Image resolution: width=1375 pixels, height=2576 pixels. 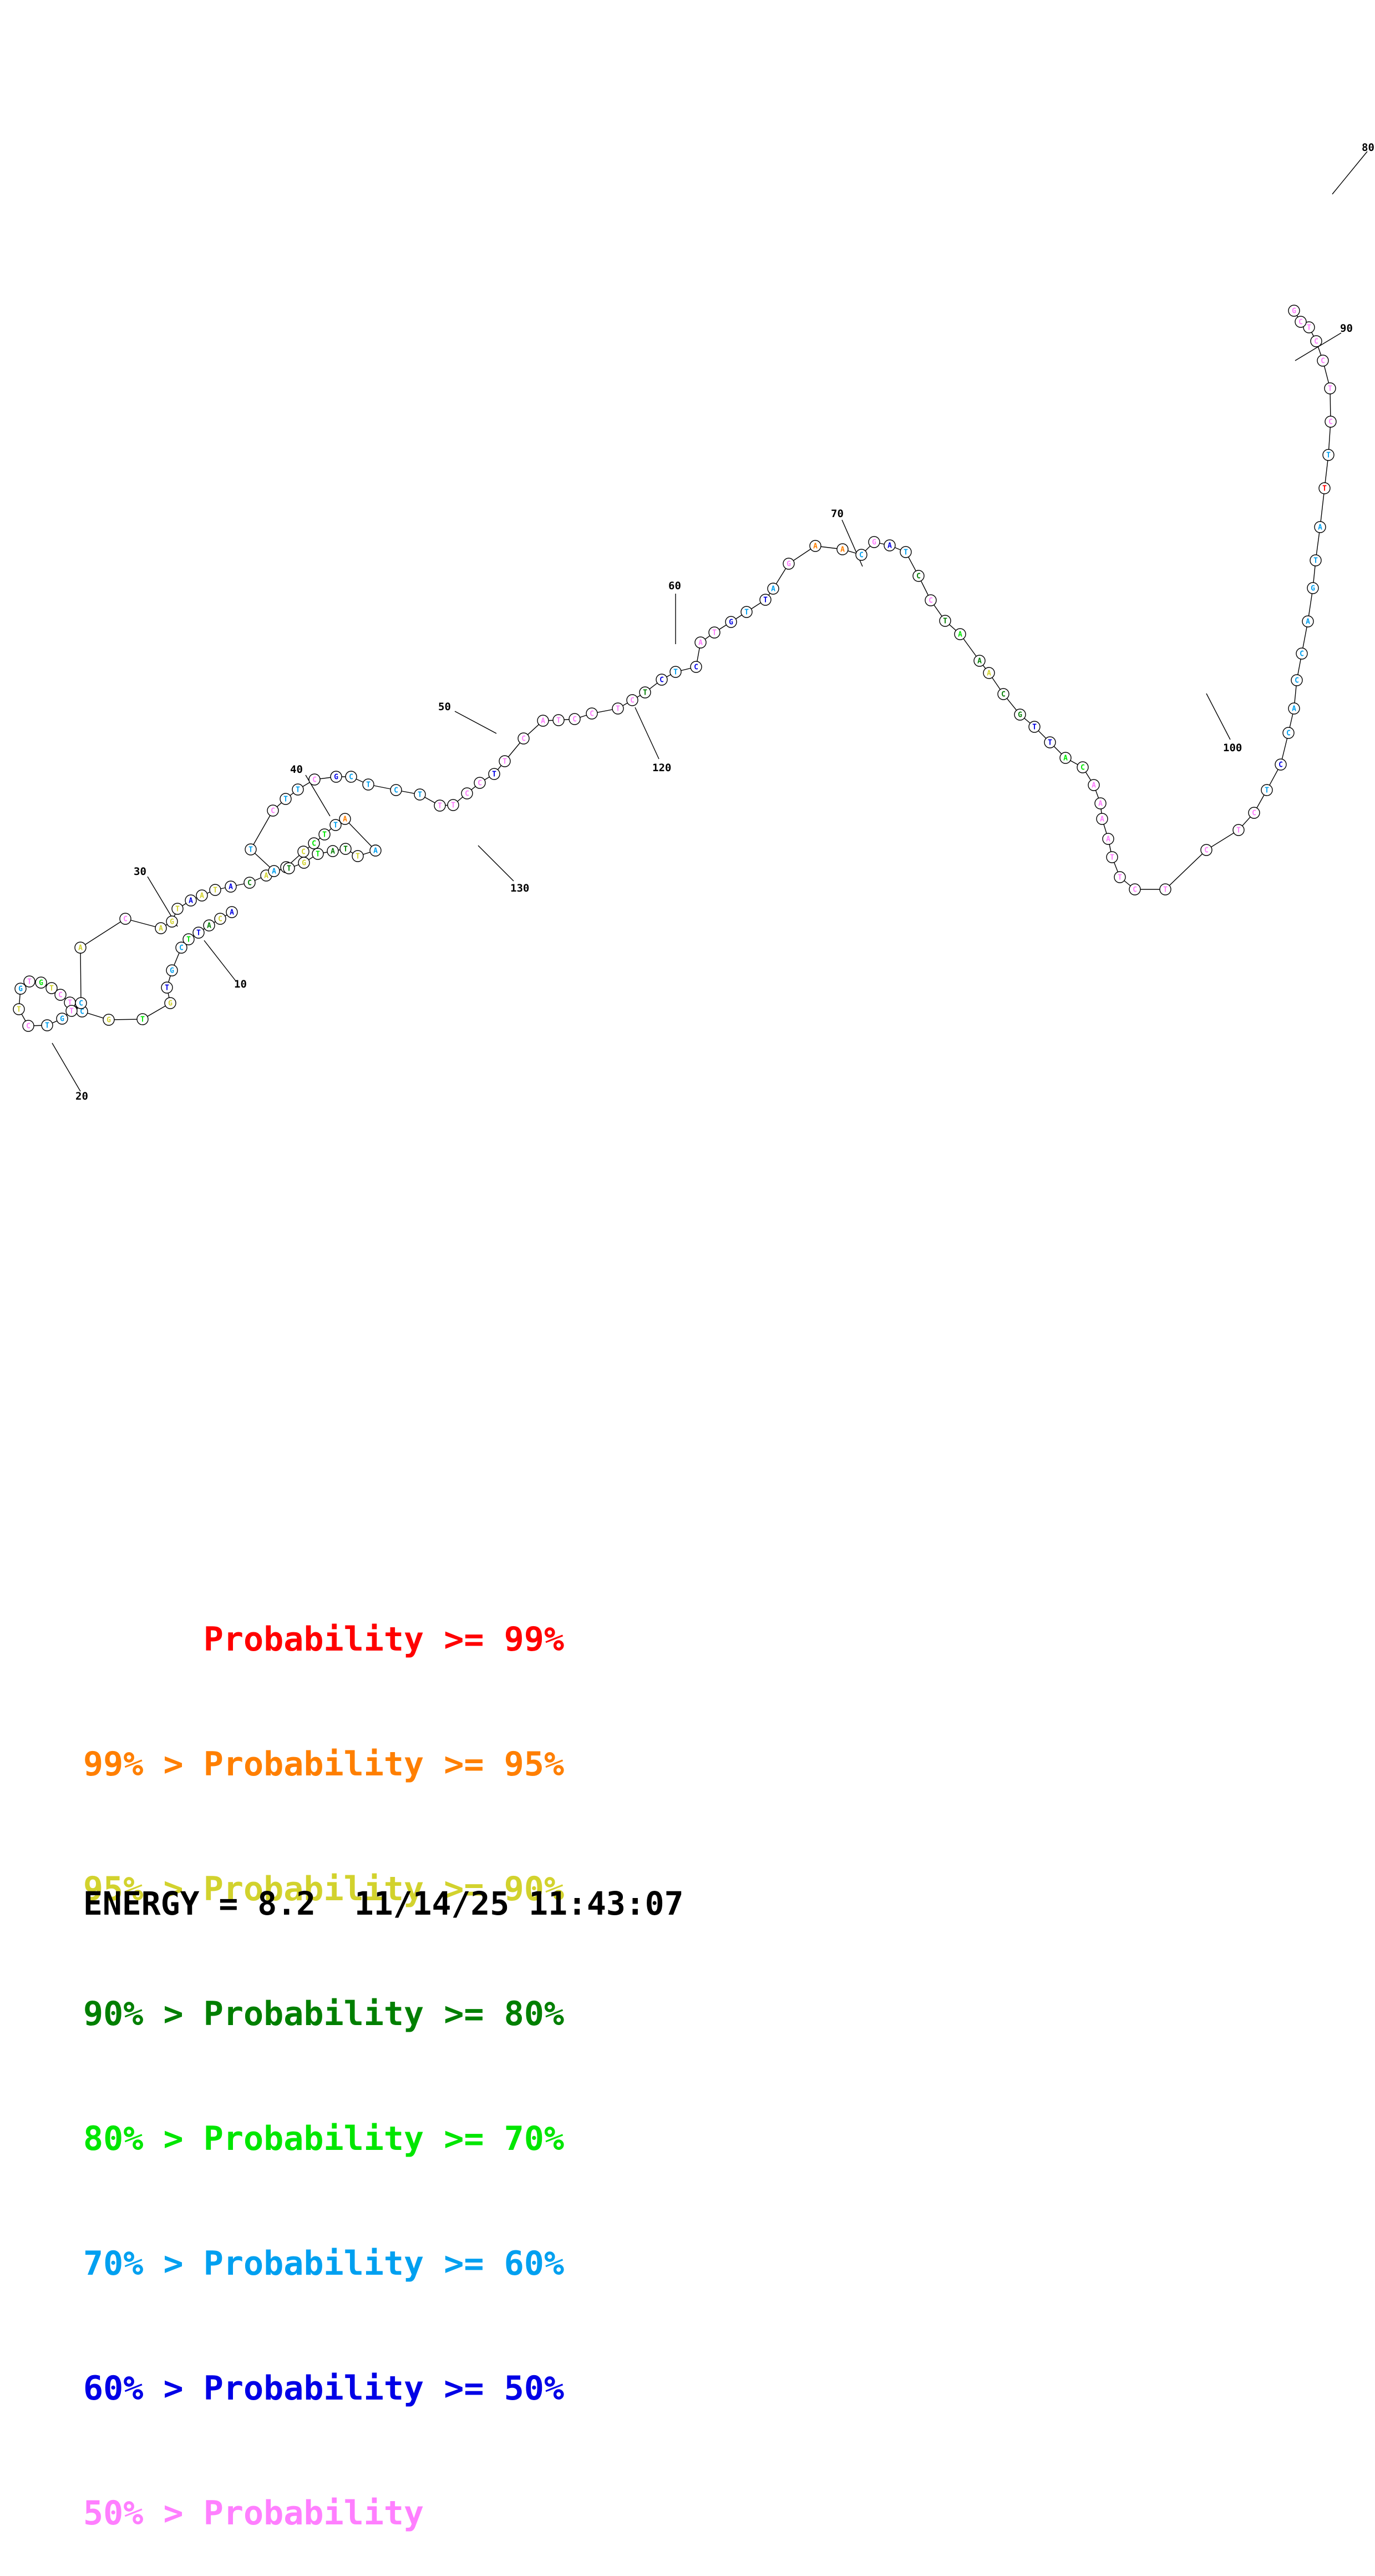 What do you see at coordinates (323, 2389) in the screenshot?
I see `legend-row: 60% > Probability >= 50%` at bounding box center [323, 2389].